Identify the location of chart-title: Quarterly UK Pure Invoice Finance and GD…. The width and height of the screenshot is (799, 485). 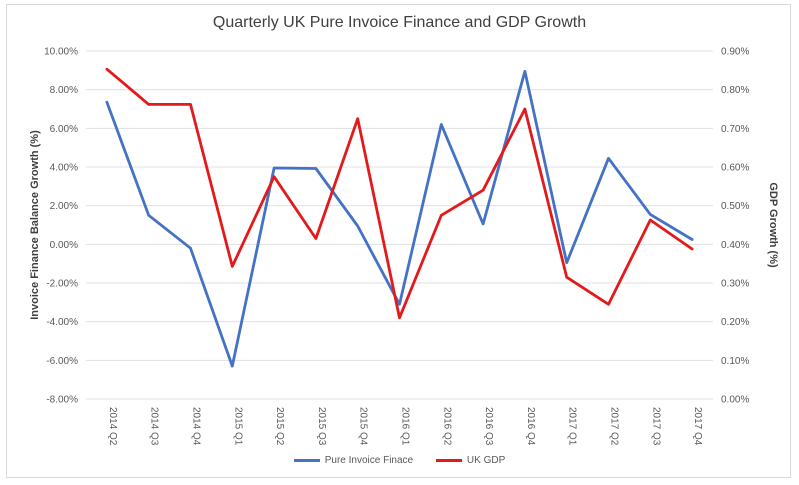
(399, 22).